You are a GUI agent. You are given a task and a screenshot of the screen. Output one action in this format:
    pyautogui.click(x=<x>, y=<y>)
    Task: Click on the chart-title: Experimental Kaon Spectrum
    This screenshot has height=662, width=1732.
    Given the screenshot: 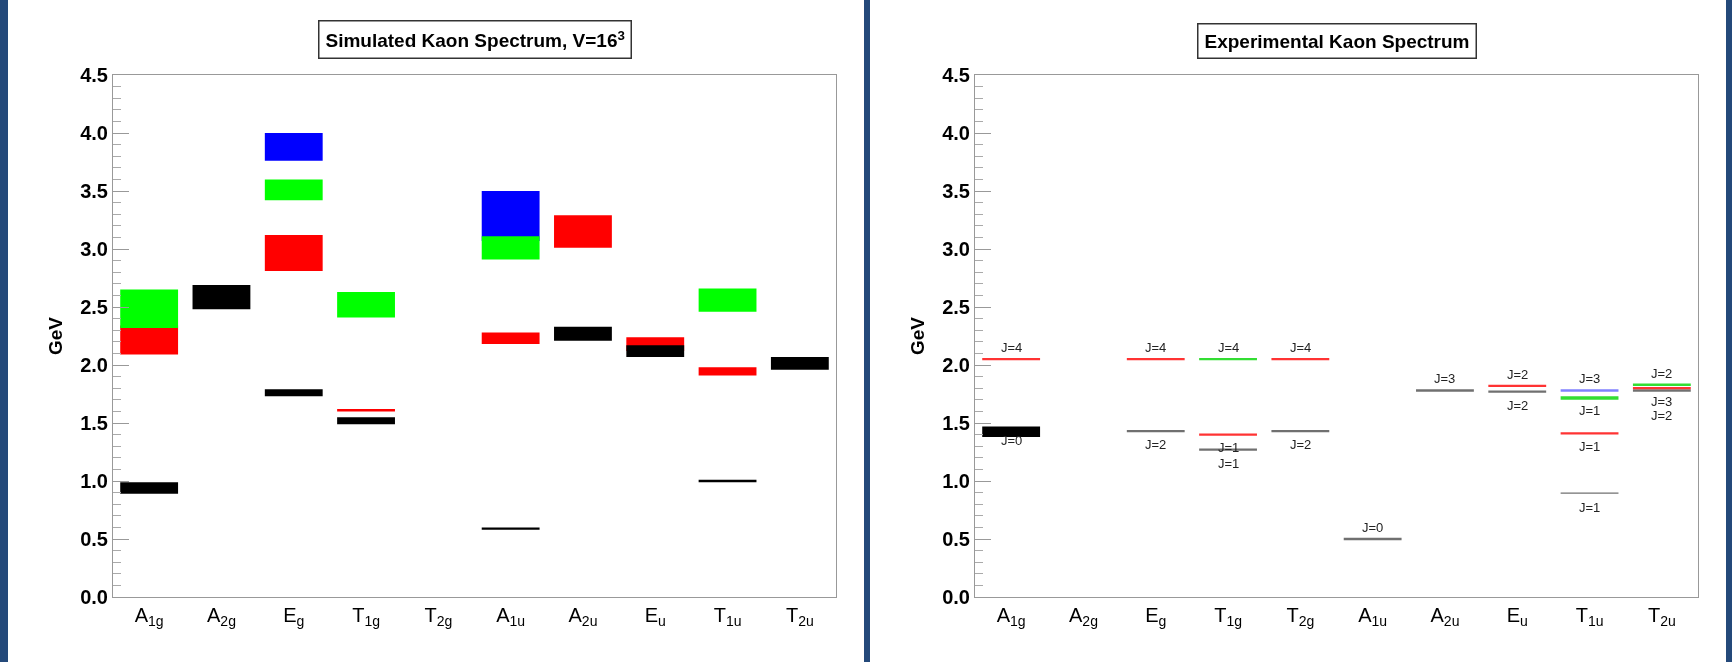 What is the action you would take?
    pyautogui.click(x=1337, y=41)
    